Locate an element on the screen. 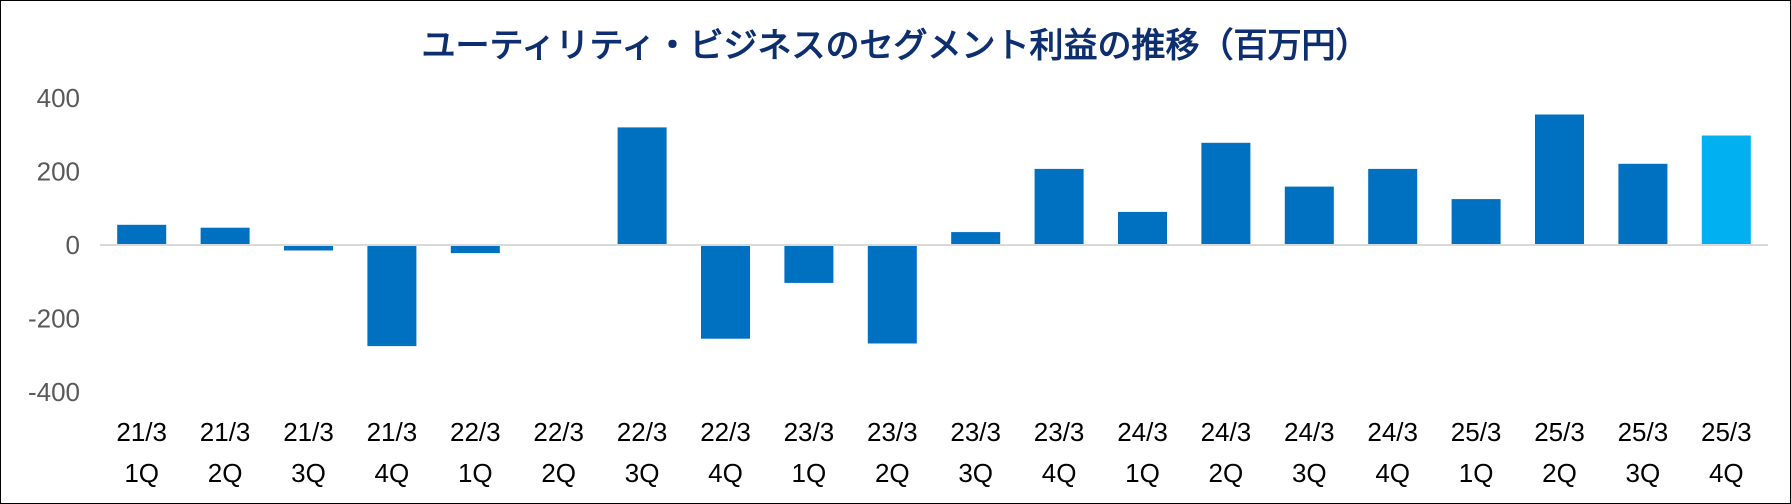 This screenshot has width=1791, height=504. y-tick-label: -200 is located at coordinates (54, 319).